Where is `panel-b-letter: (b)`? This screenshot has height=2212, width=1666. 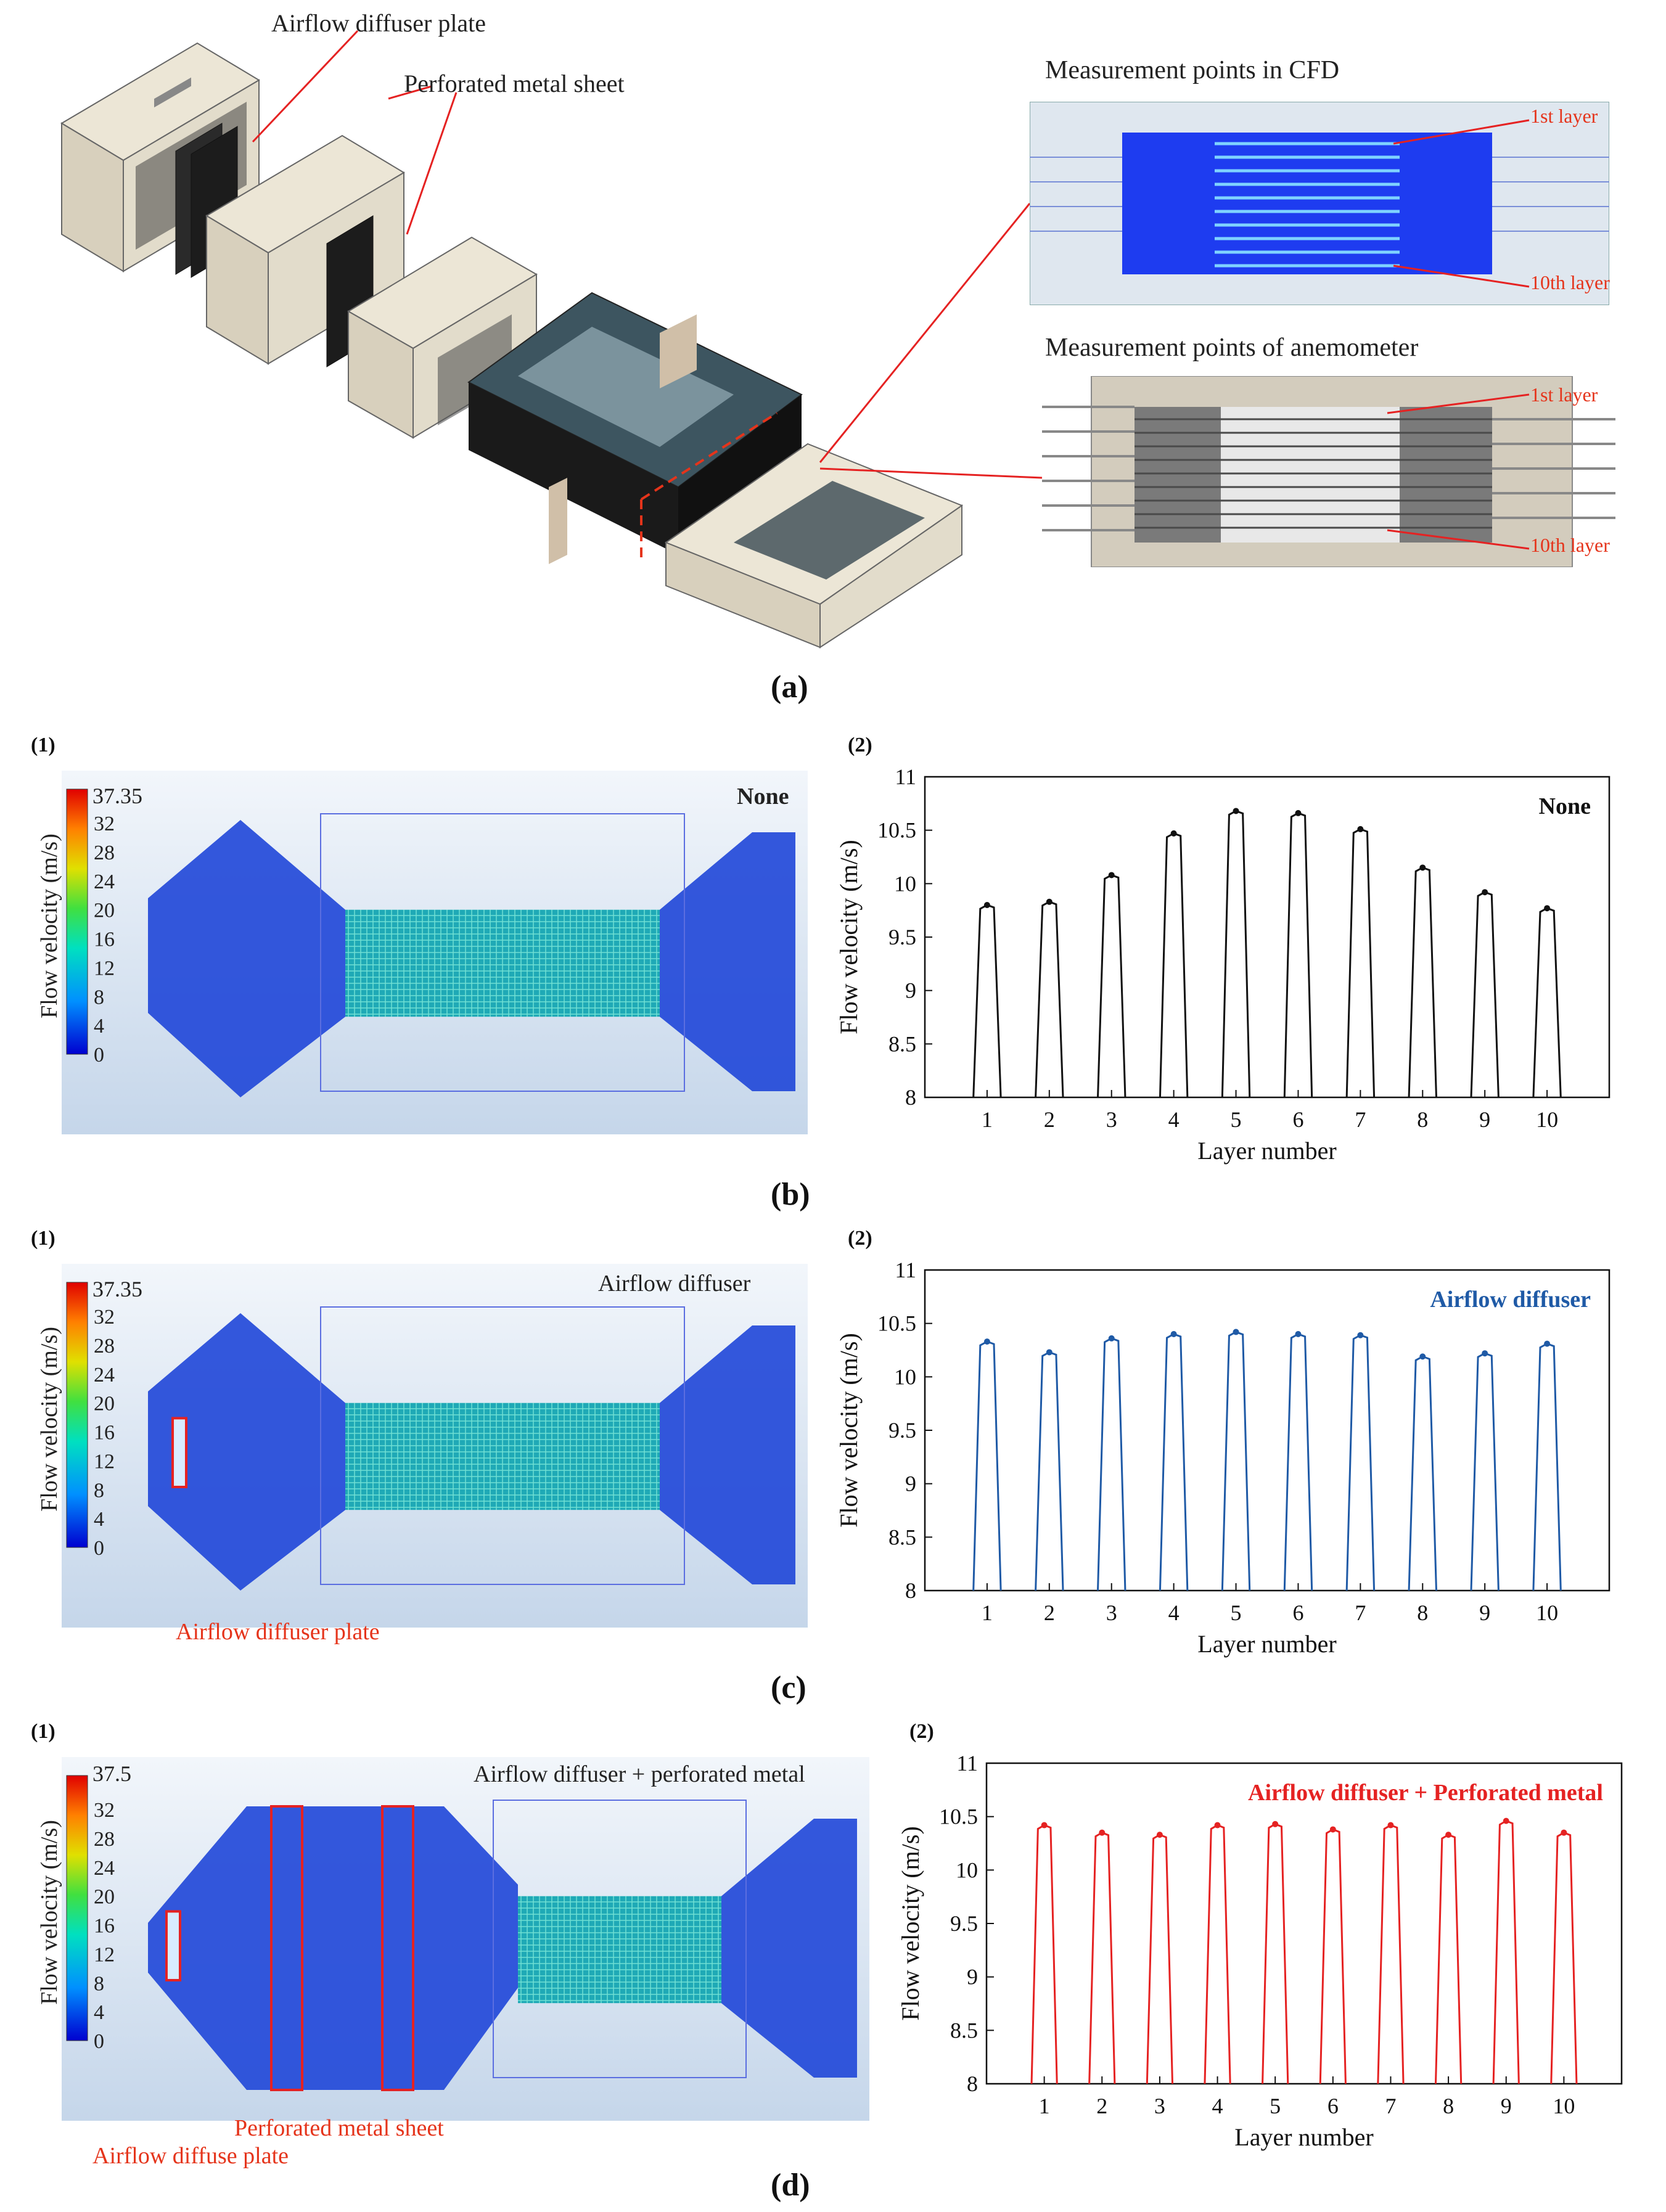
panel-b-letter: (b) is located at coordinates (790, 1194).